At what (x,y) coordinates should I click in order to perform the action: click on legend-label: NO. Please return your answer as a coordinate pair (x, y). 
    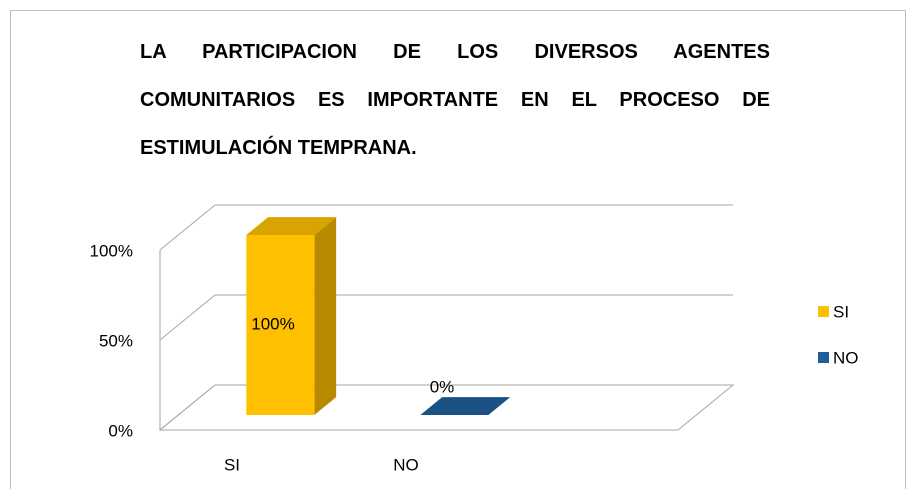
    Looking at the image, I should click on (846, 357).